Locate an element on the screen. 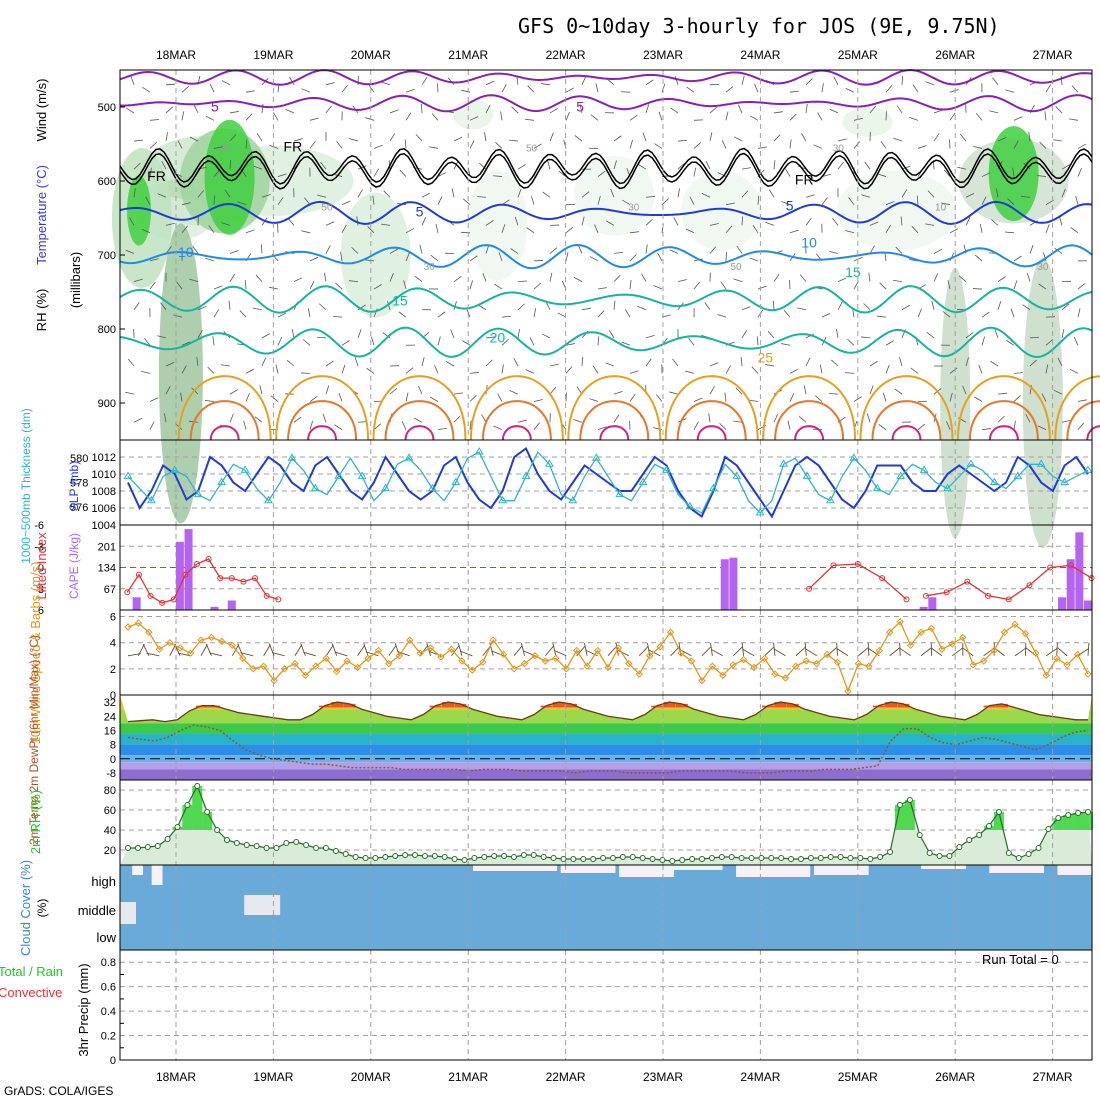 The width and height of the screenshot is (1100, 1100). temp-band is located at coordinates (606, 766).